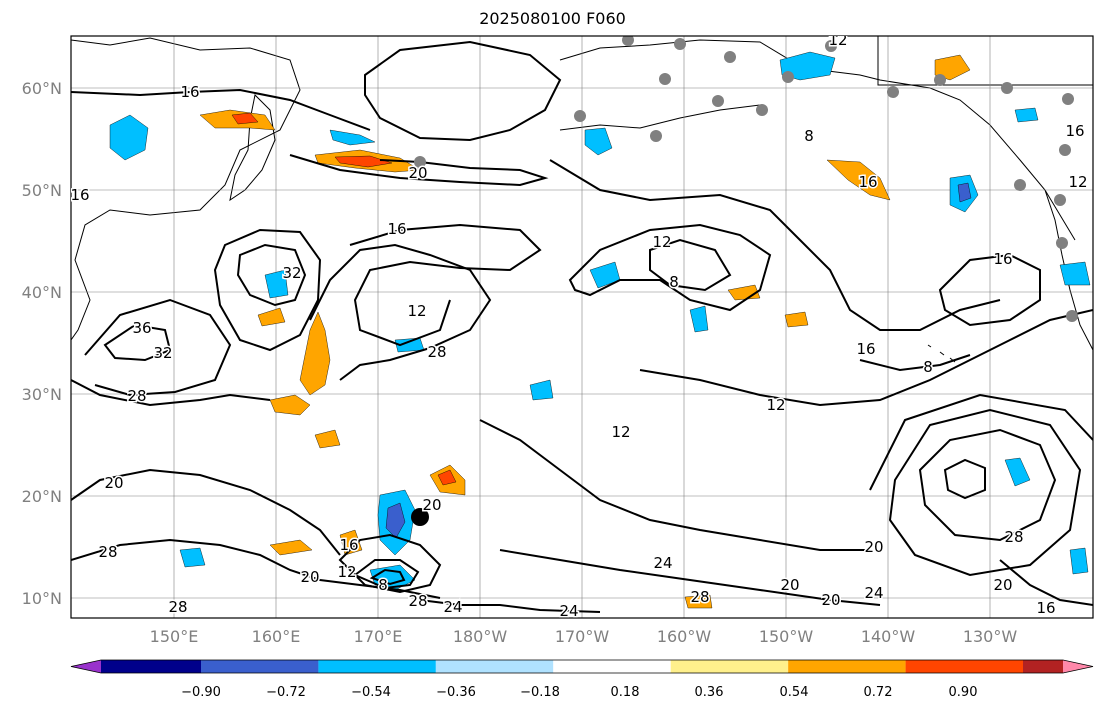  I want to click on longitude-label: 170°W, so click(582, 636).